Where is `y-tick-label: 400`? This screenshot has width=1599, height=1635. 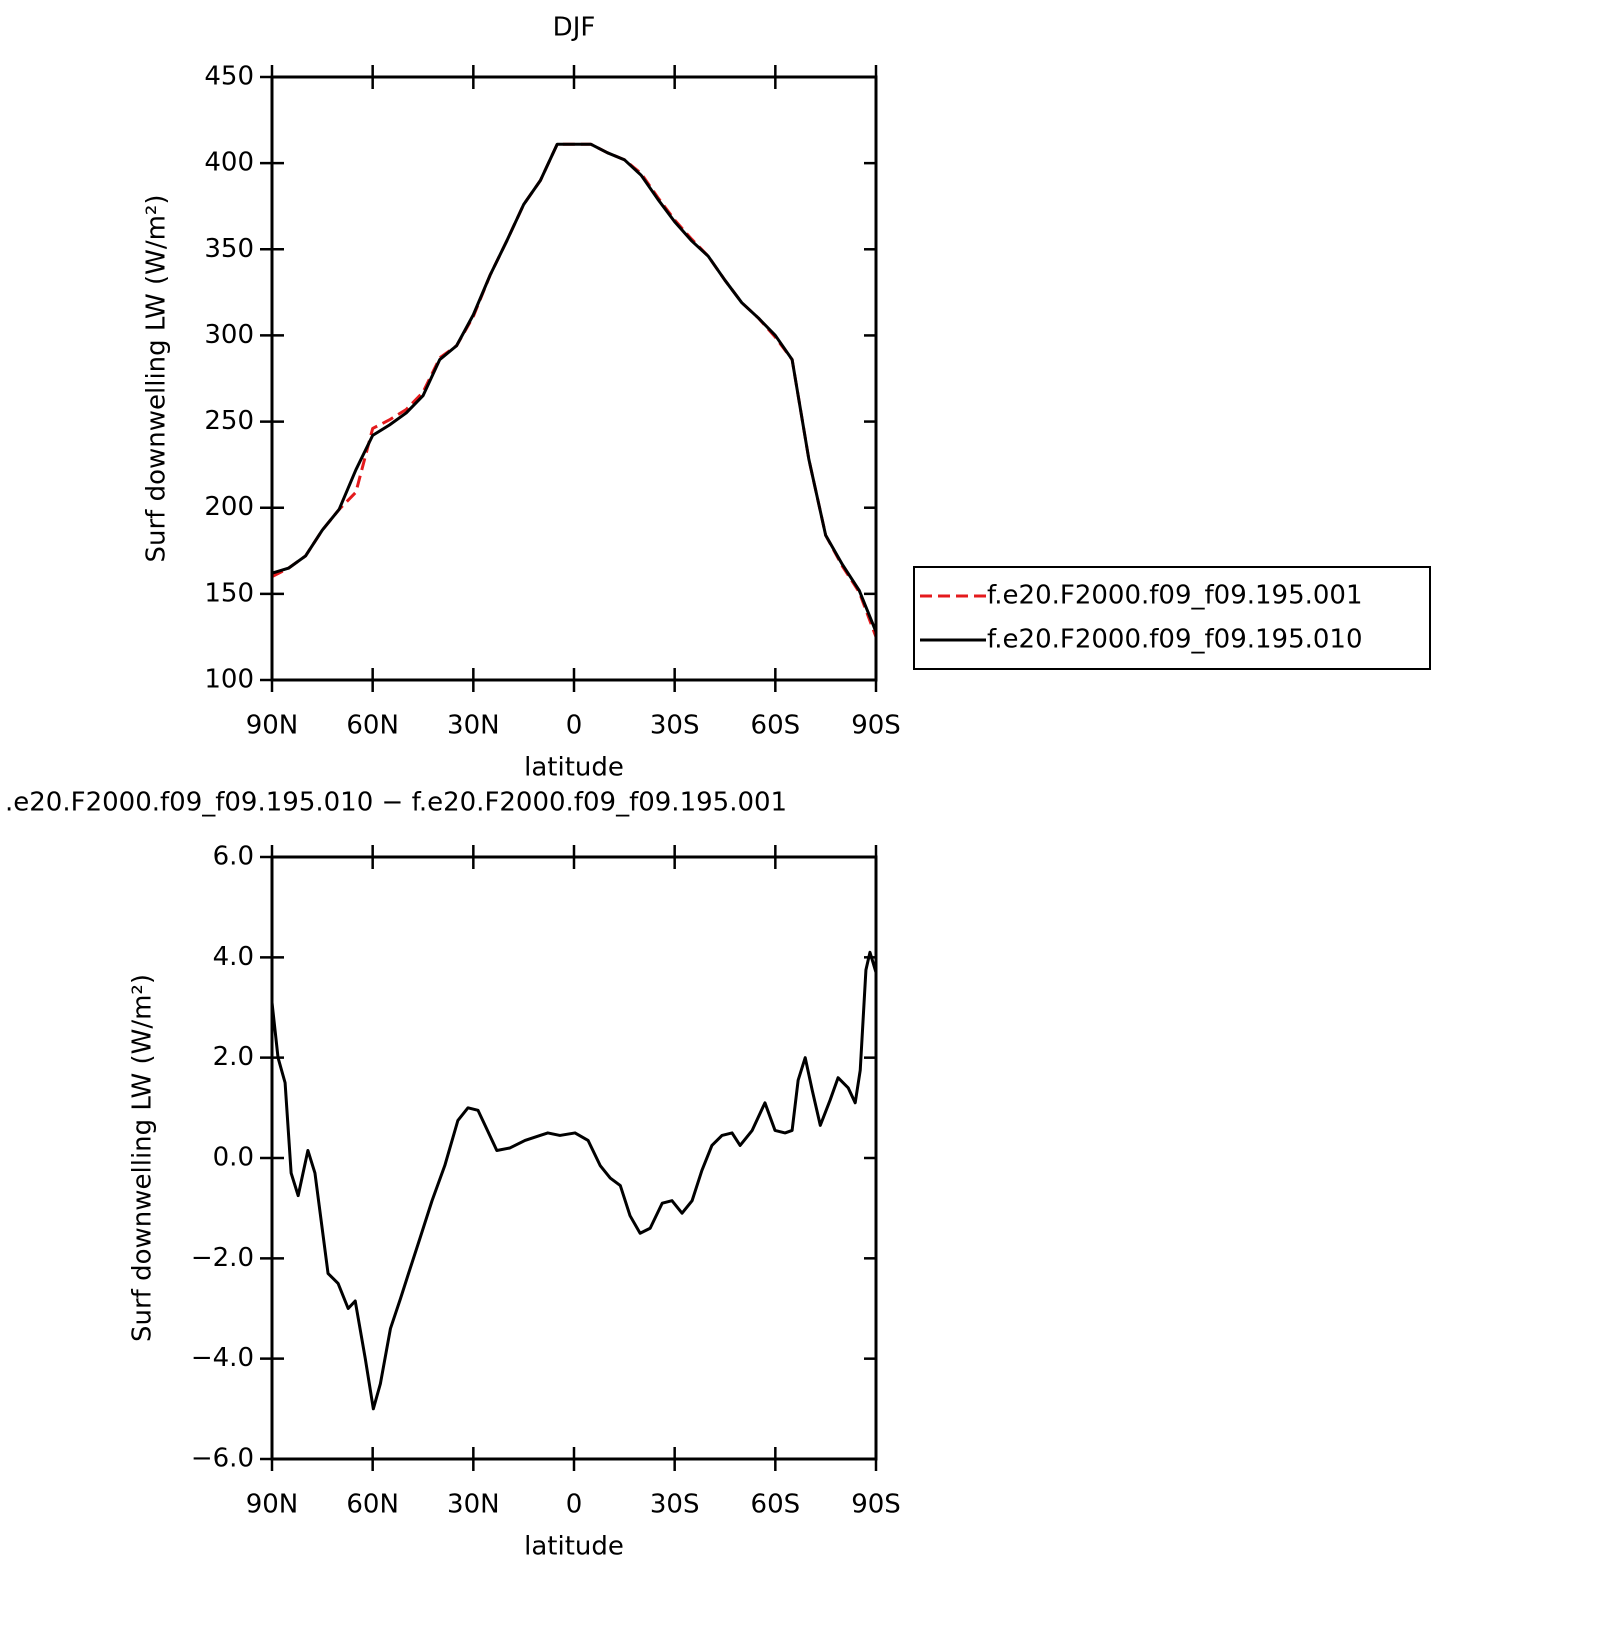
y-tick-label: 400 is located at coordinates (229, 163).